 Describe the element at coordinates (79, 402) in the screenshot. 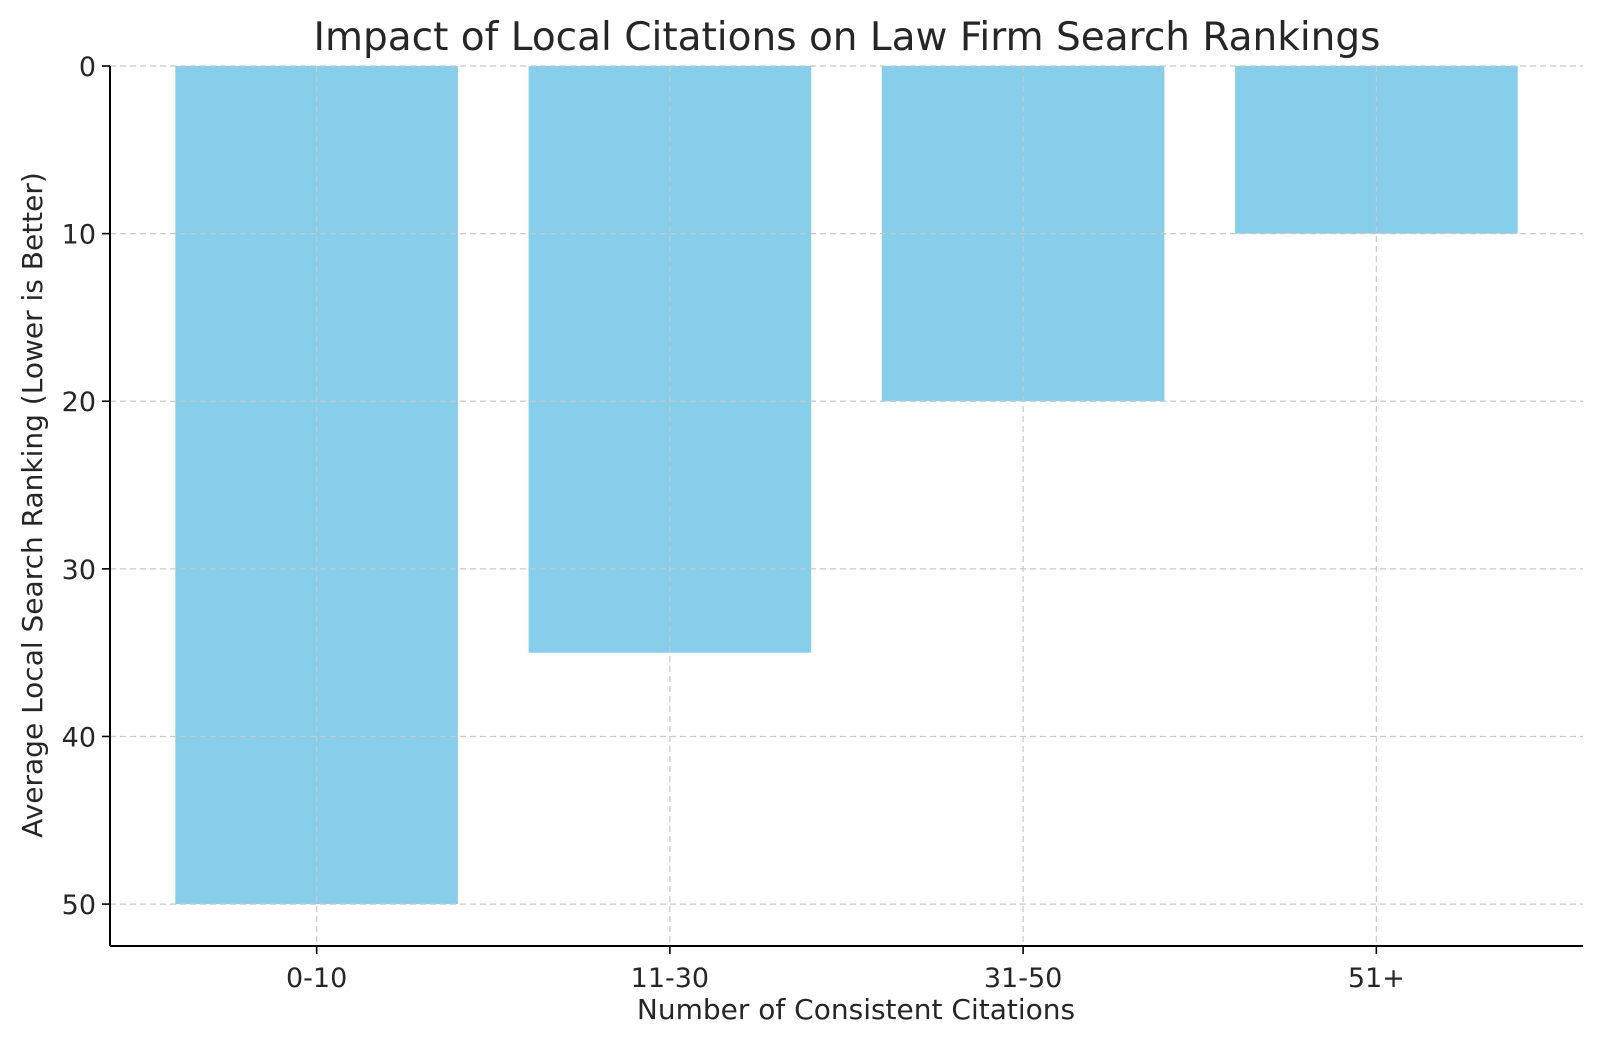

I see `y-tick-label: 20` at that location.